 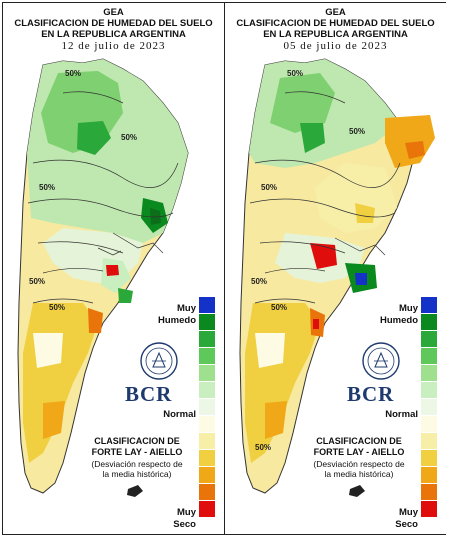 What do you see at coordinates (335, 46) in the screenshot?
I see `map-date: 05 de julio de 2023` at bounding box center [335, 46].